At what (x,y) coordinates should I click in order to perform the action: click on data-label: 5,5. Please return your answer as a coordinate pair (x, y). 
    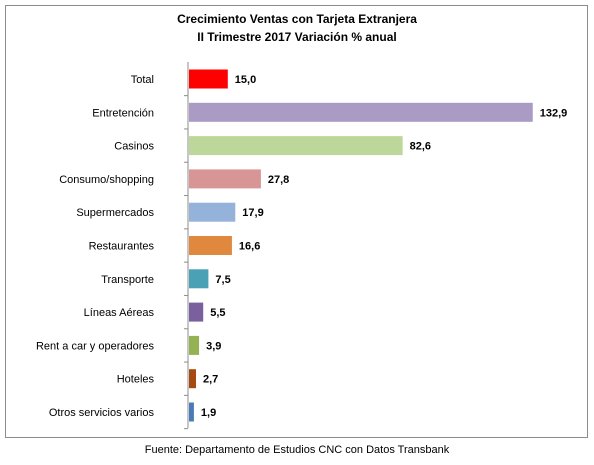
    Looking at the image, I should click on (217, 313).